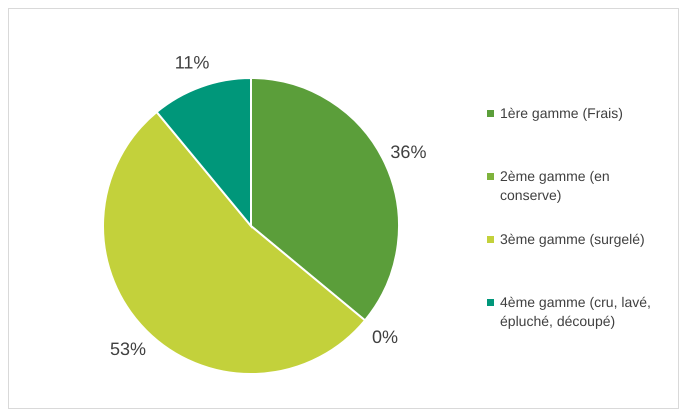 The height and width of the screenshot is (415, 685). What do you see at coordinates (408, 152) in the screenshot?
I see `data-label: 36%` at bounding box center [408, 152].